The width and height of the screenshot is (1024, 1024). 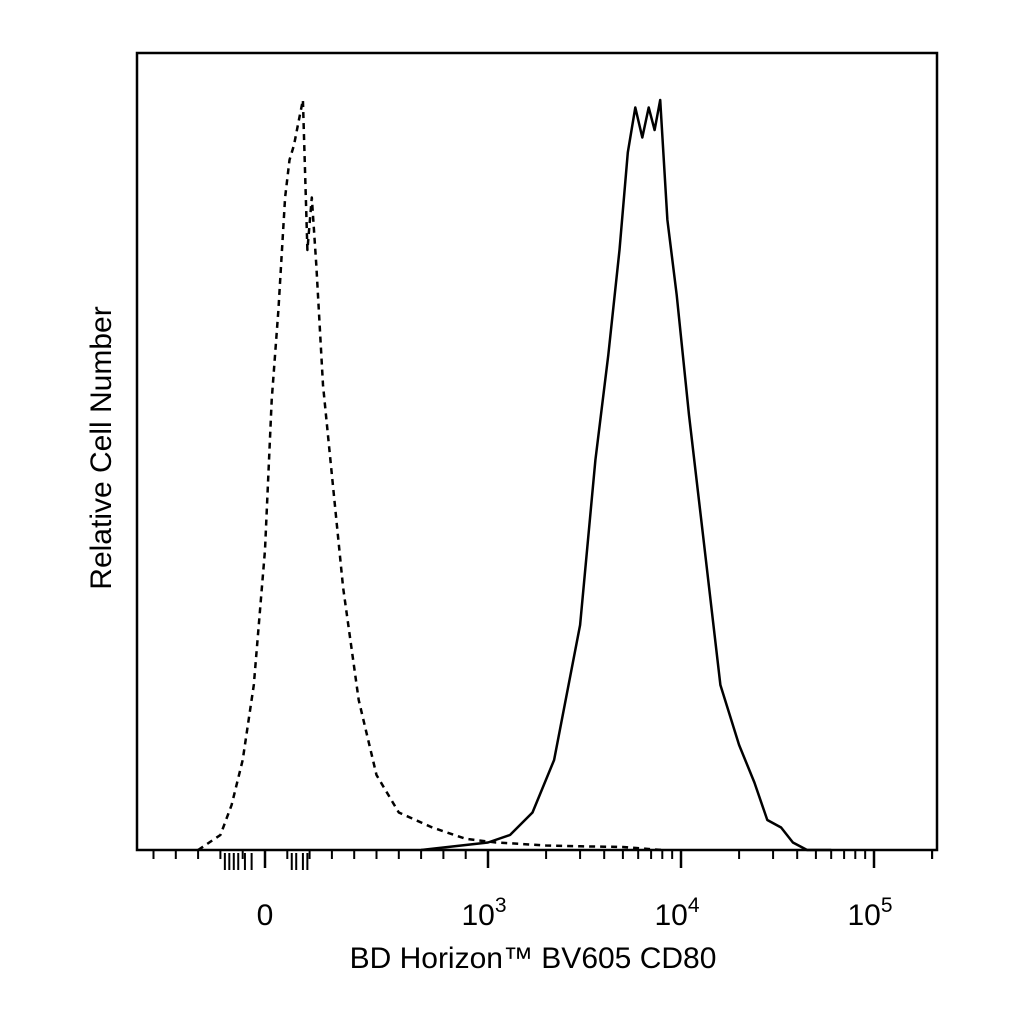 I want to click on y-axis-title: Relative Cell Number, so click(x=101, y=447).